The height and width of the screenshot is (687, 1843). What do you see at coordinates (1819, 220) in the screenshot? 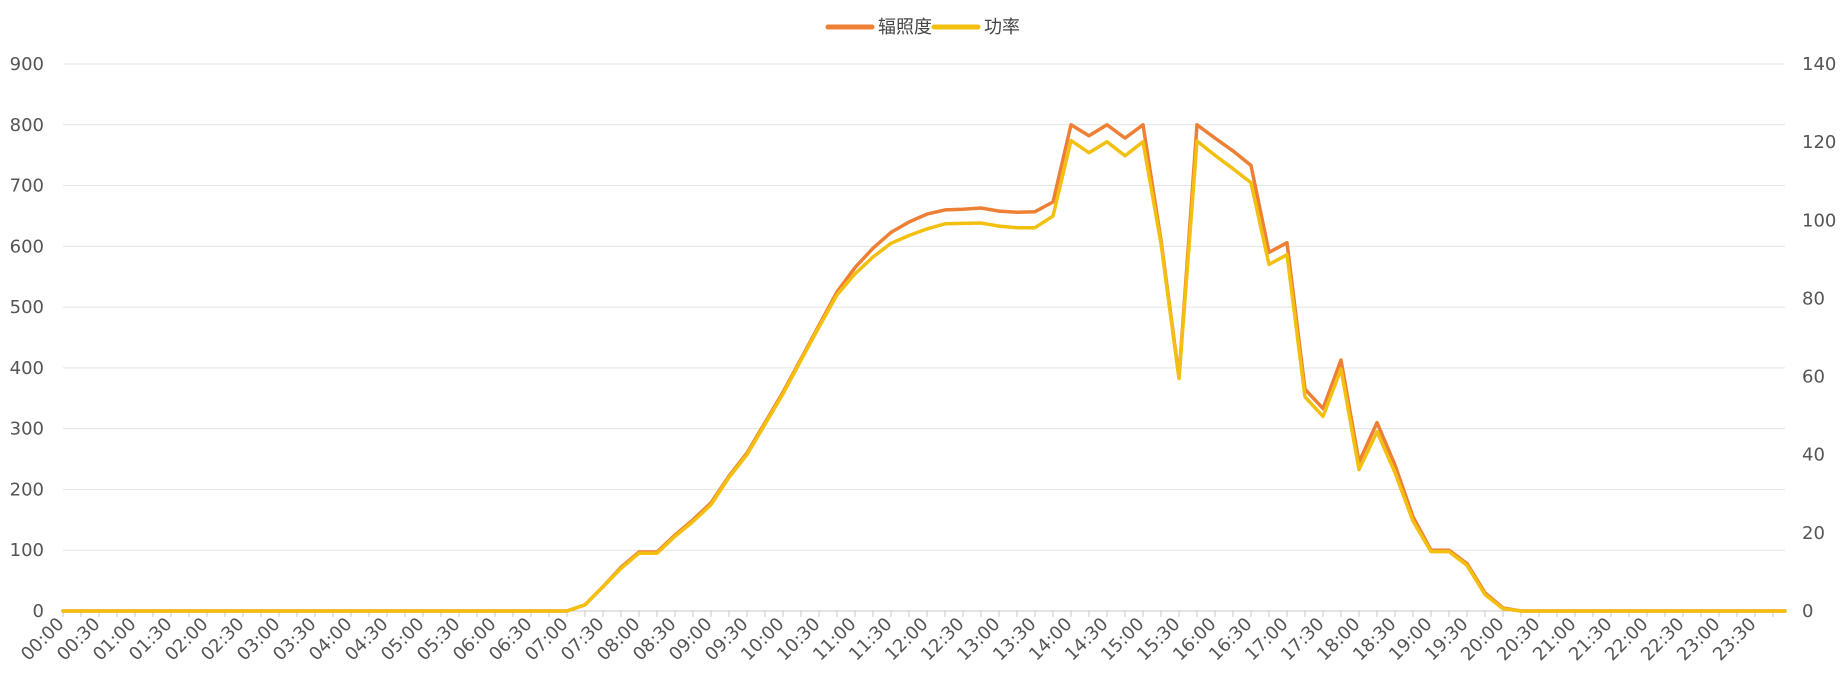
I see `y2-tick-label: 100` at bounding box center [1819, 220].